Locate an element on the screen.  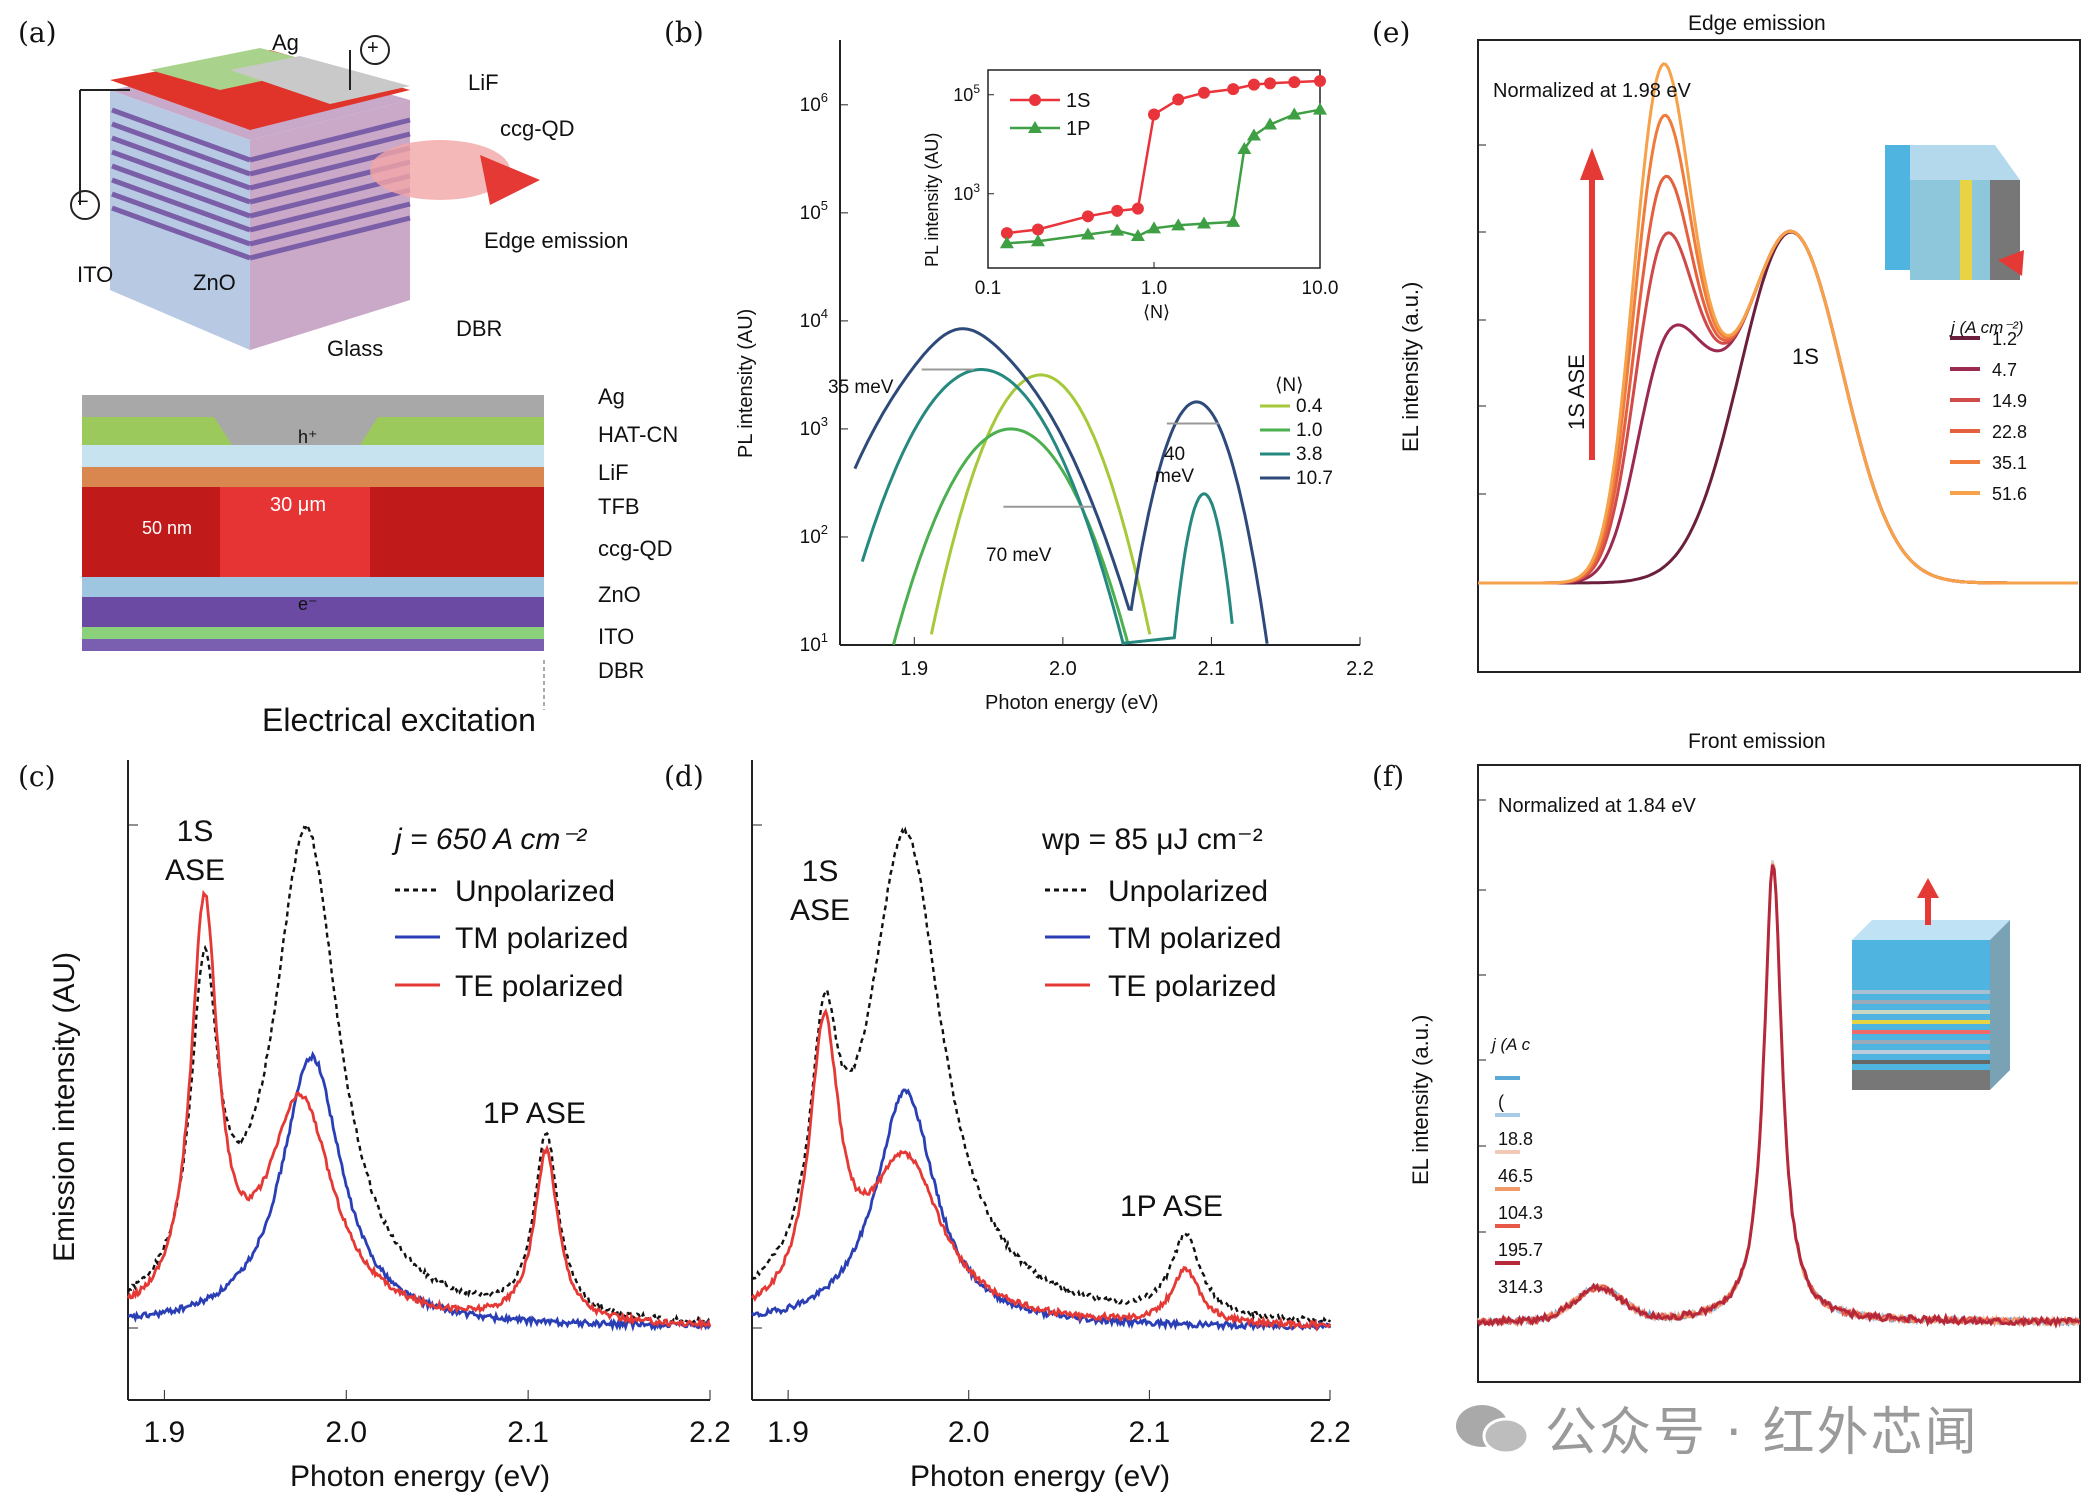
label-ito: ITO is located at coordinates (95, 274).